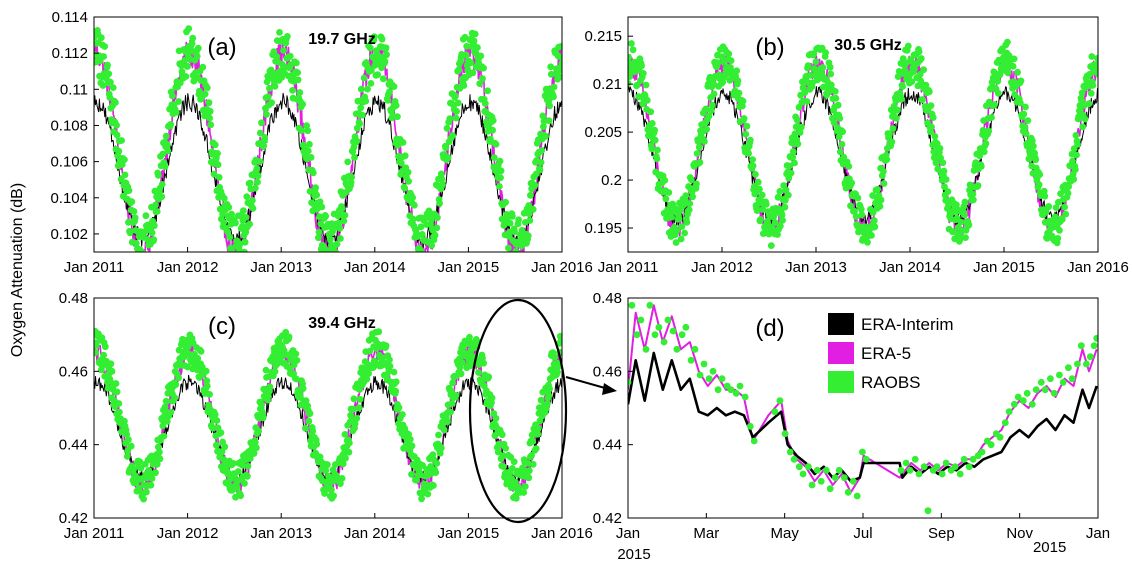 This screenshot has height=563, width=1132. I want to click on y-tick-label: 0.42, so click(73, 518).